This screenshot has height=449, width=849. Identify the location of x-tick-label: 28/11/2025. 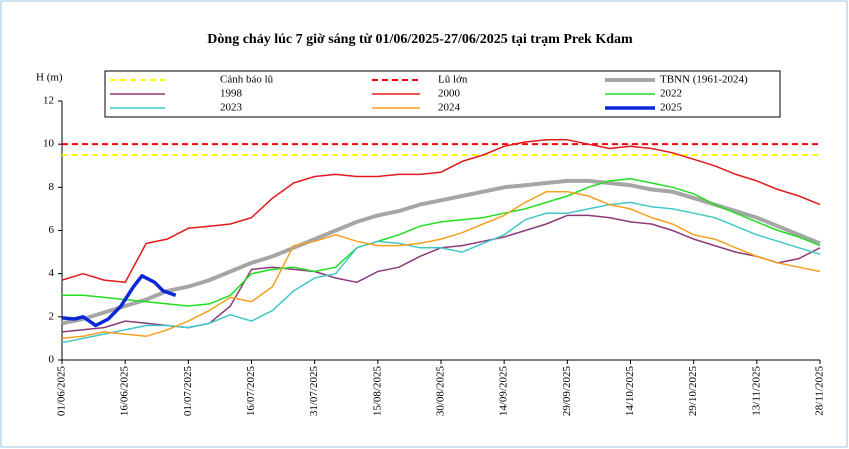
(820, 391).